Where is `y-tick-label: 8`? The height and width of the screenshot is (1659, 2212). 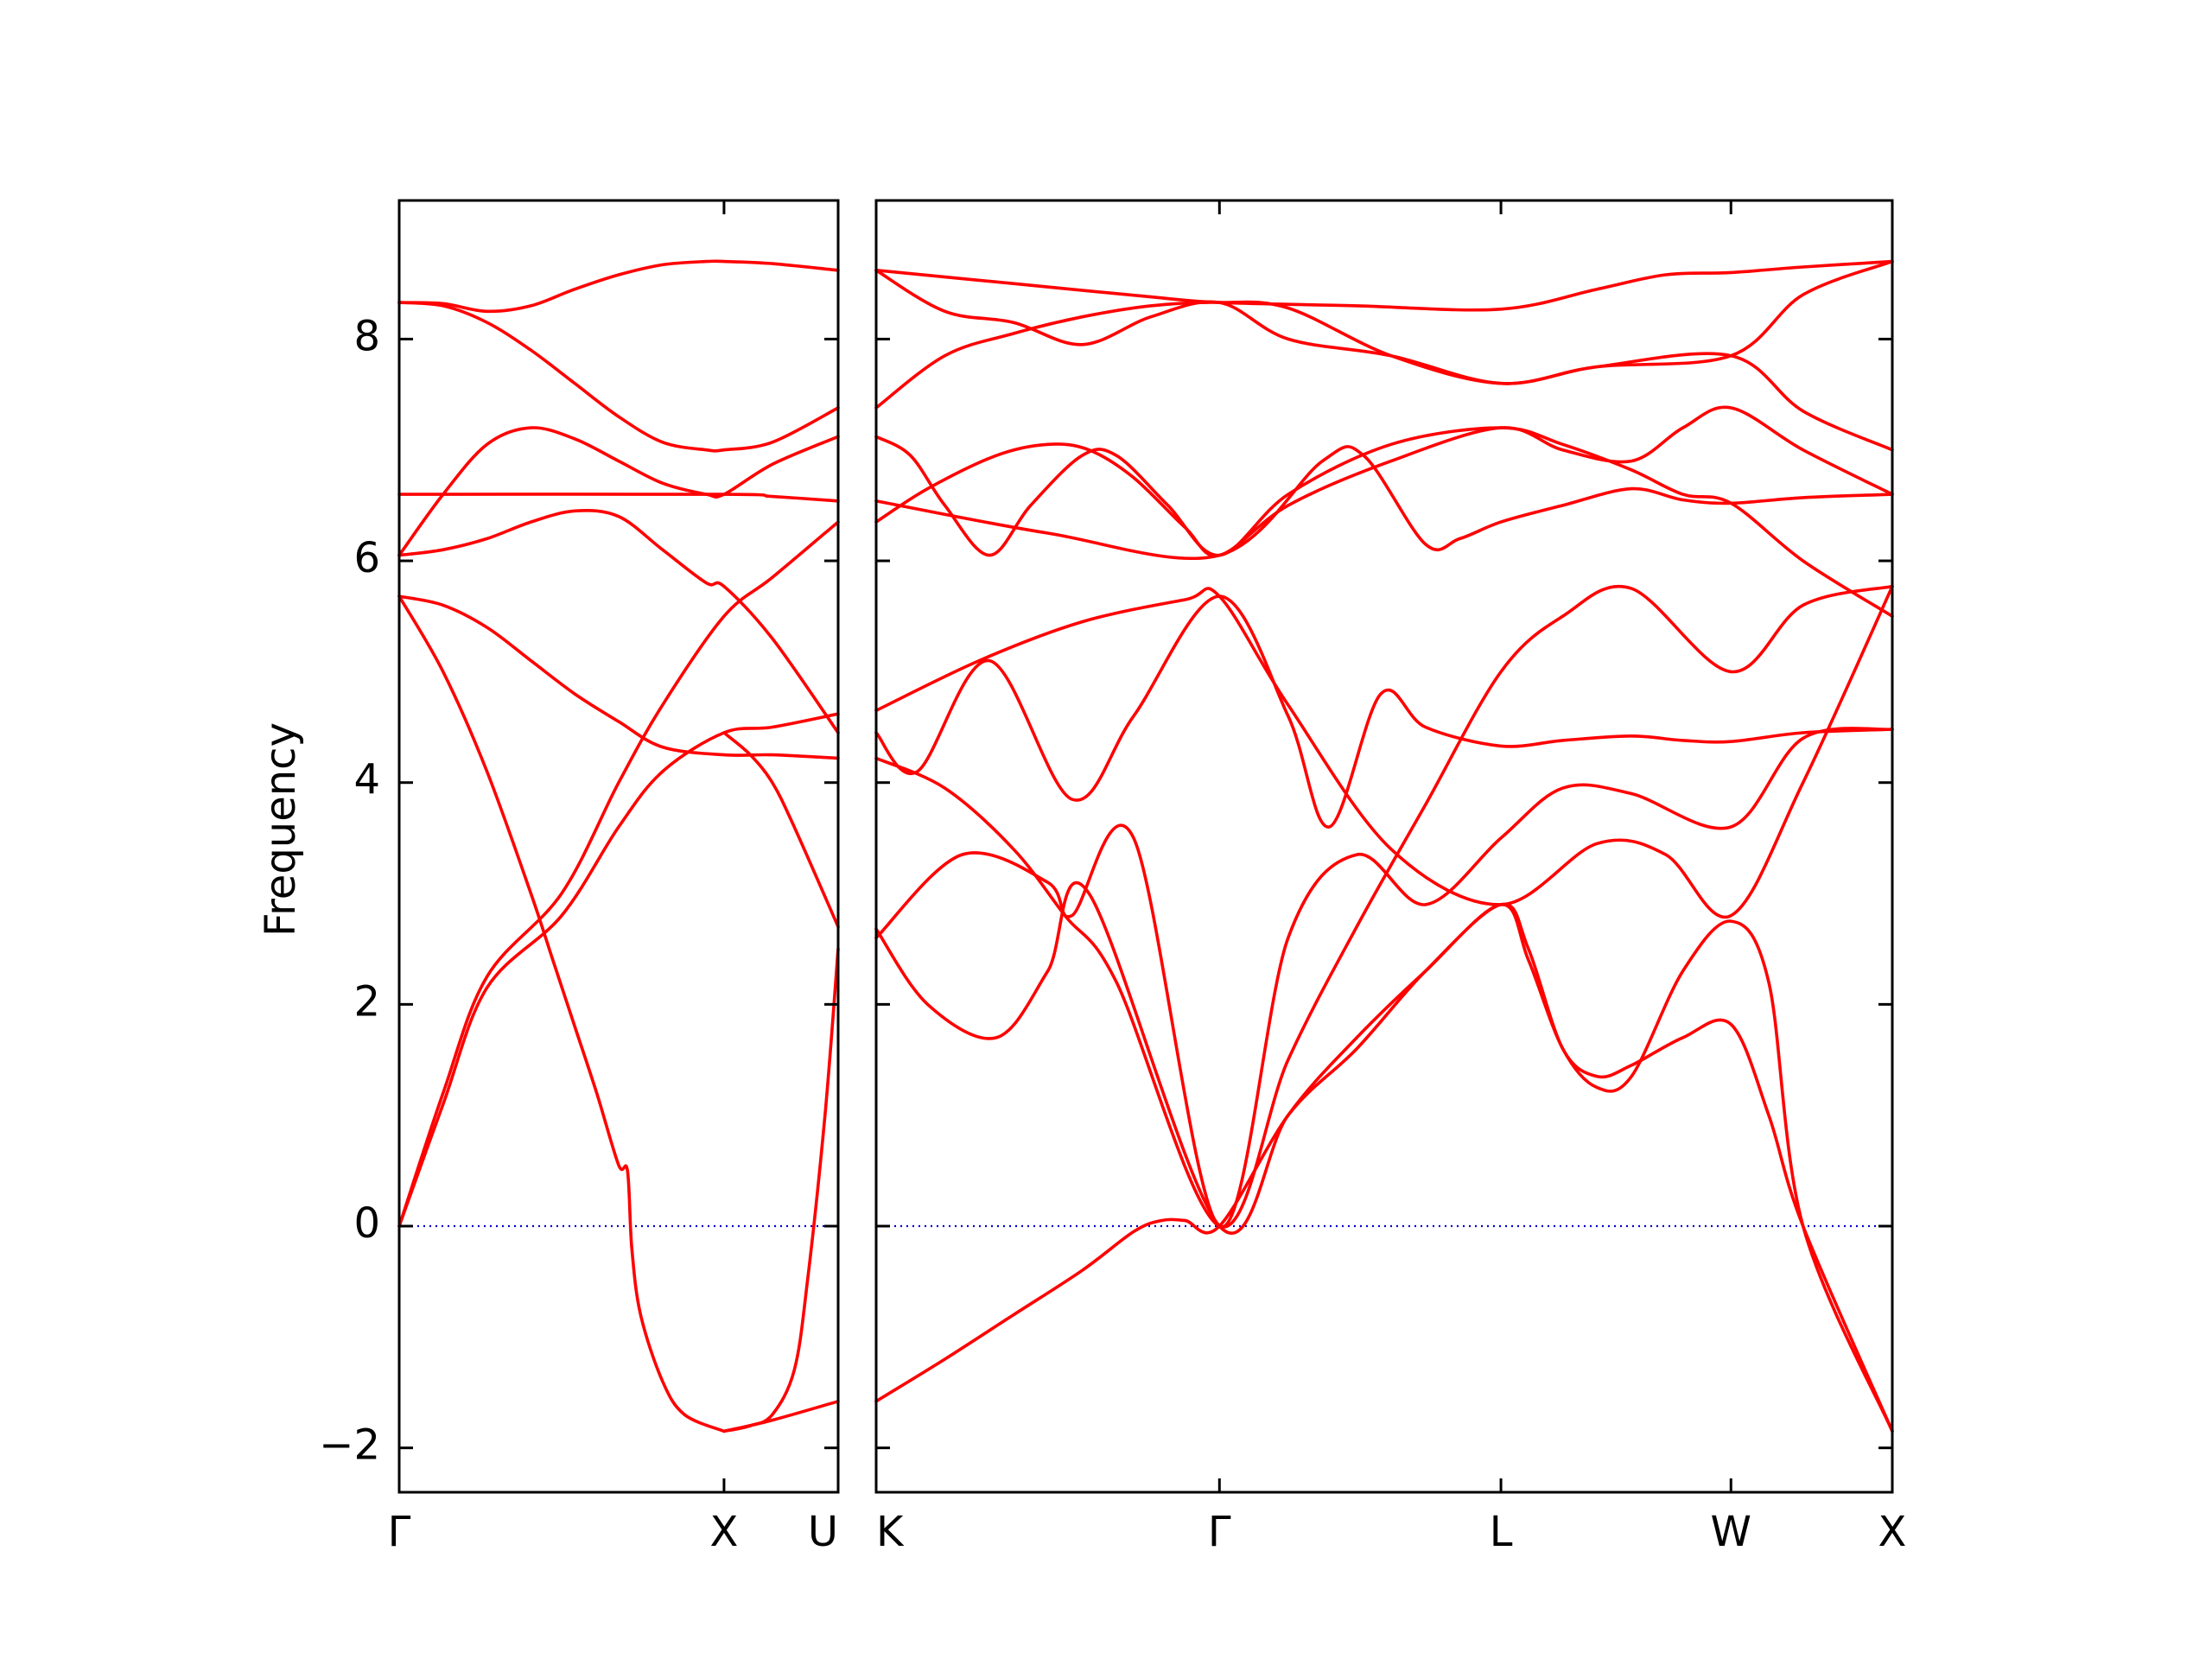 y-tick-label: 8 is located at coordinates (366, 336).